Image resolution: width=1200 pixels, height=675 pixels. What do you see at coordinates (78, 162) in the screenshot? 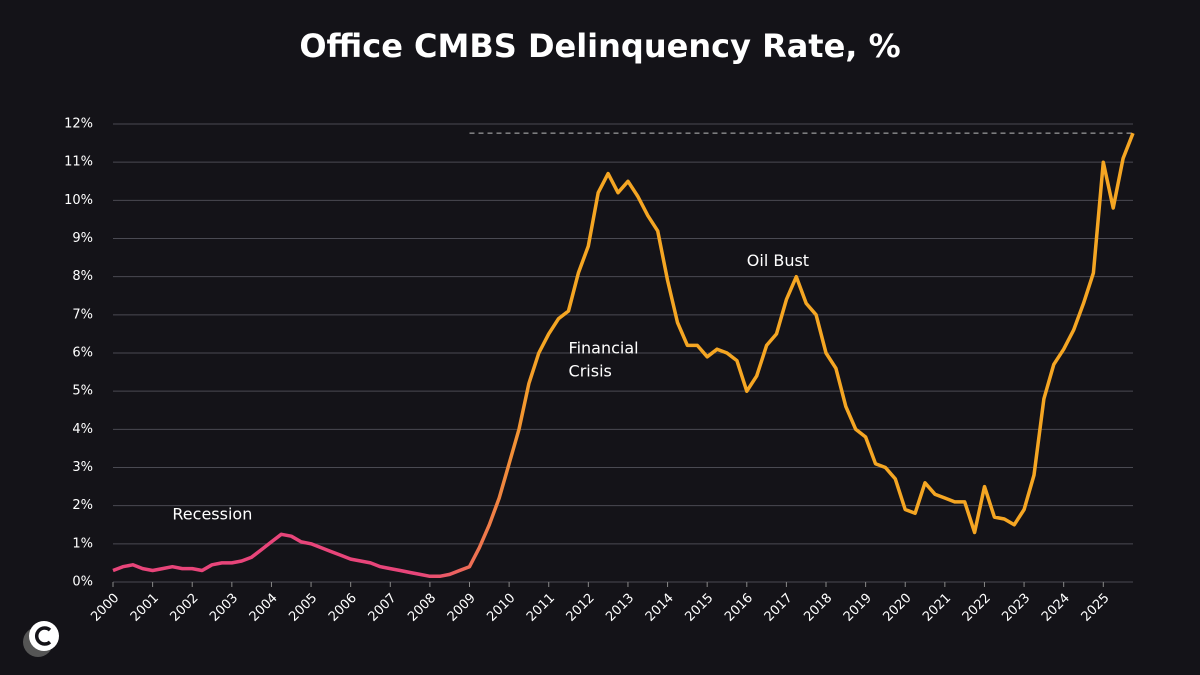
I see `y-tick-label: 11%` at bounding box center [78, 162].